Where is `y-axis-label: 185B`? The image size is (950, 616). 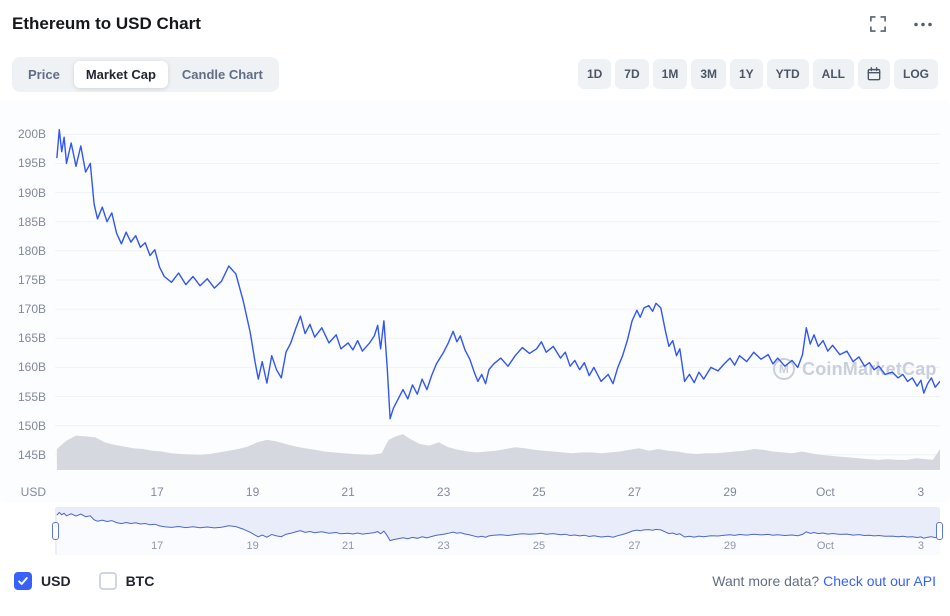 y-axis-label: 185B is located at coordinates (31, 221).